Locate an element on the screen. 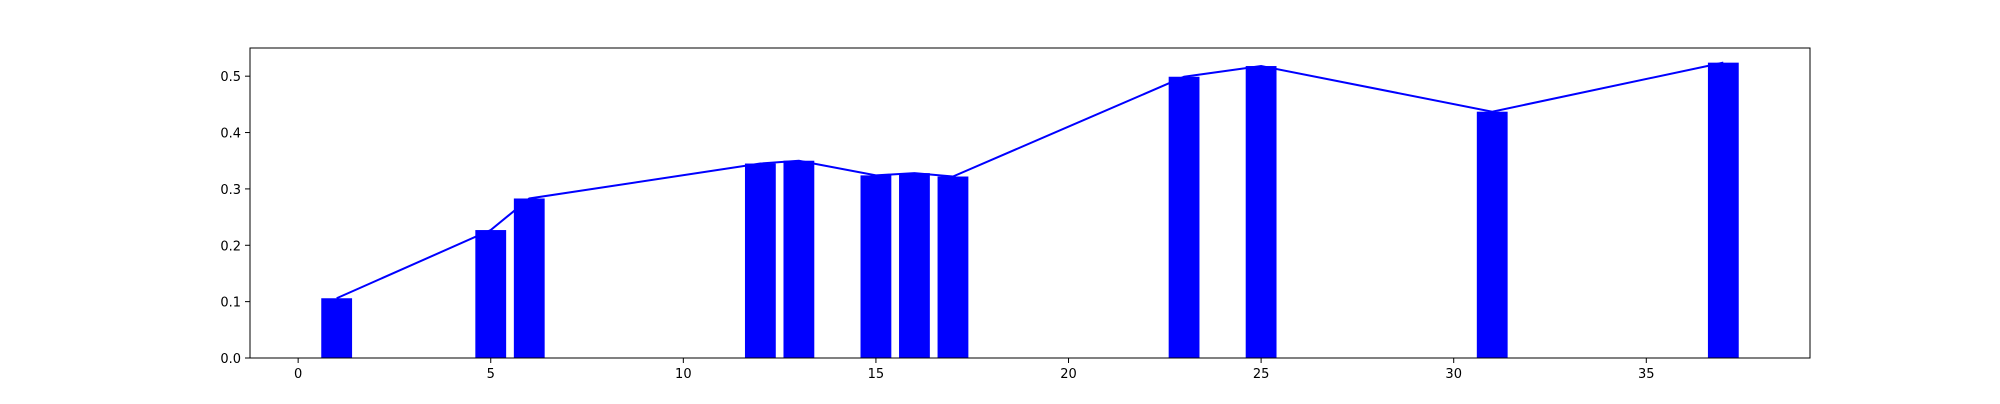 This screenshot has height=404, width=2000. y-tick-label-4: 0.4 is located at coordinates (230, 134).